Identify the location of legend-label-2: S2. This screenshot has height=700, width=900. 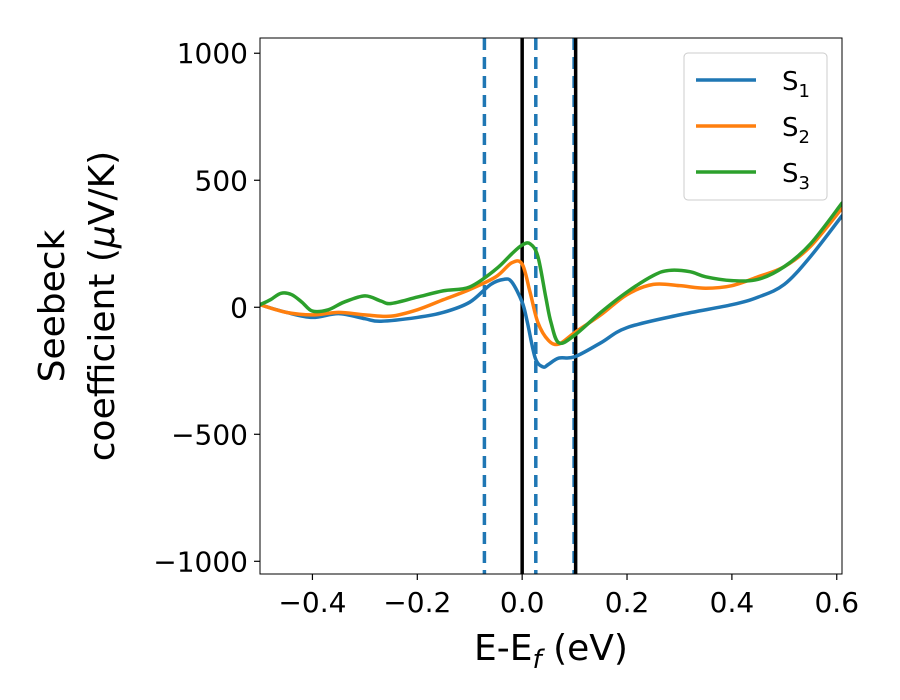
(796, 130).